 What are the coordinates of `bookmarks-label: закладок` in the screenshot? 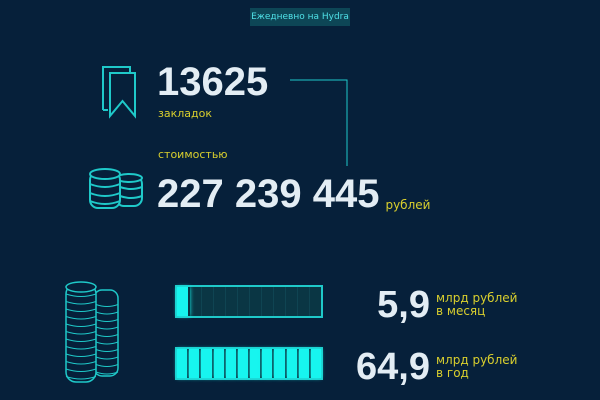 It's located at (185, 113).